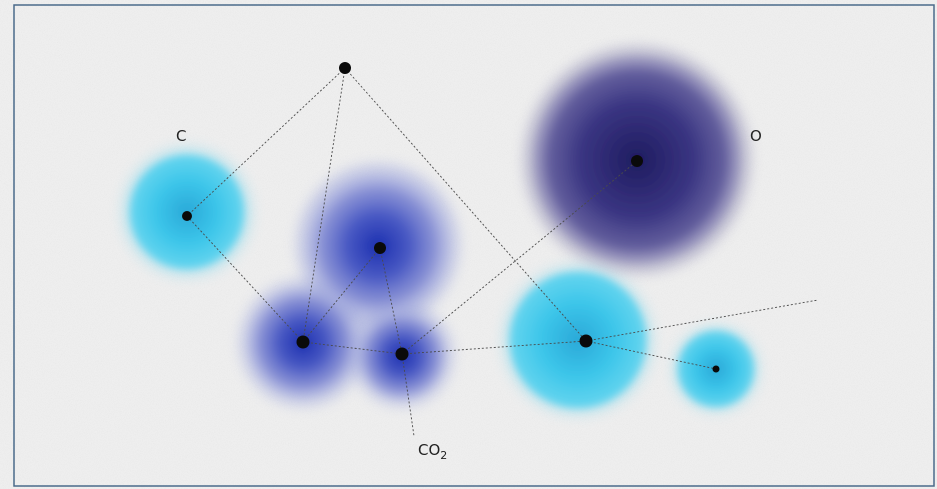 The image size is (937, 489). I want to click on node-c, so click(187, 216).